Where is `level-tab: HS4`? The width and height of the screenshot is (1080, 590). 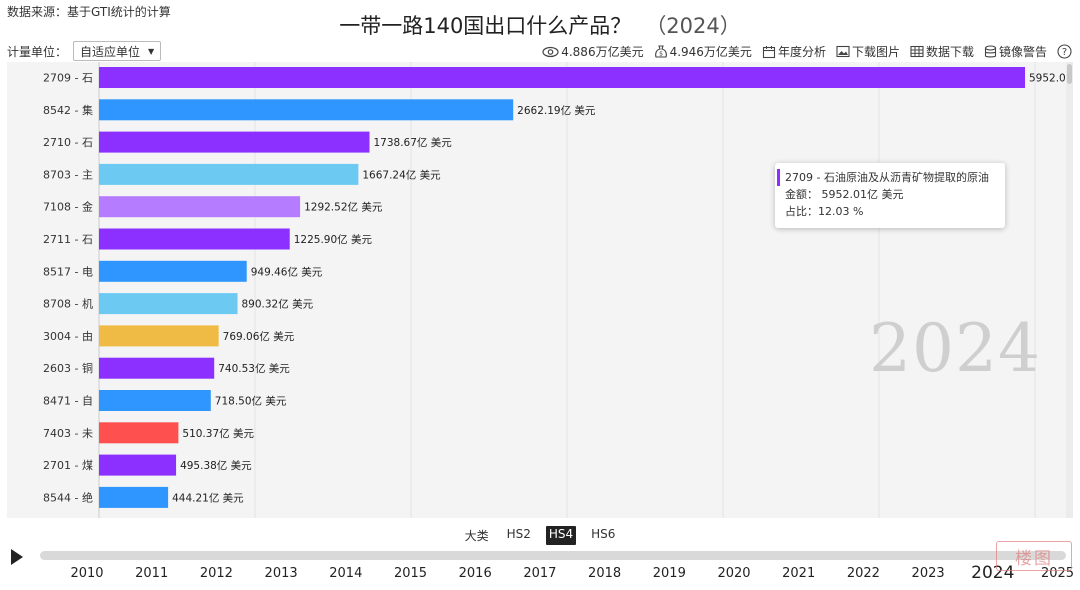
level-tab: HS4 is located at coordinates (561, 535).